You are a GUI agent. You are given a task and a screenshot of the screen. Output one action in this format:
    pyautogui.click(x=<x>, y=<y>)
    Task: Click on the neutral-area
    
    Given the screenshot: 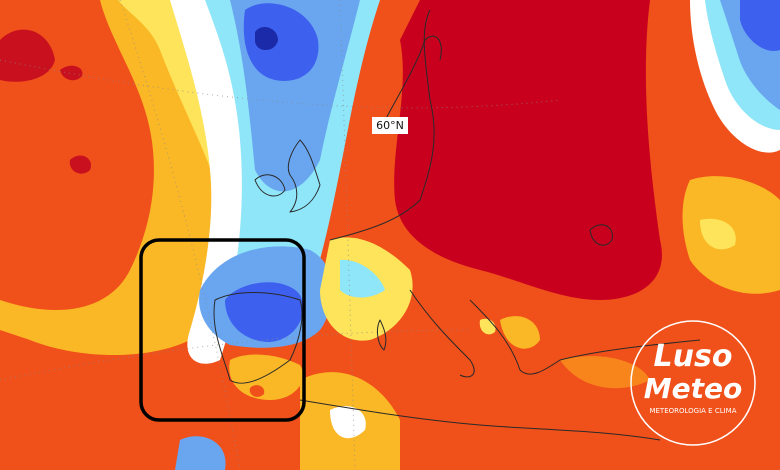 What is the action you would take?
    pyautogui.click(x=348, y=422)
    